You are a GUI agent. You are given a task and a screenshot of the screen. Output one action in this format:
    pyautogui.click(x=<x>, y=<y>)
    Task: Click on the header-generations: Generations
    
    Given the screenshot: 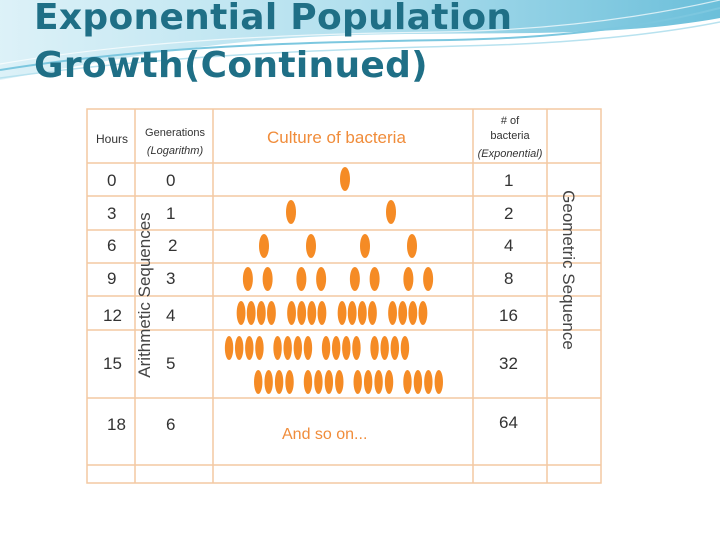 What is the action you would take?
    pyautogui.click(x=175, y=133)
    